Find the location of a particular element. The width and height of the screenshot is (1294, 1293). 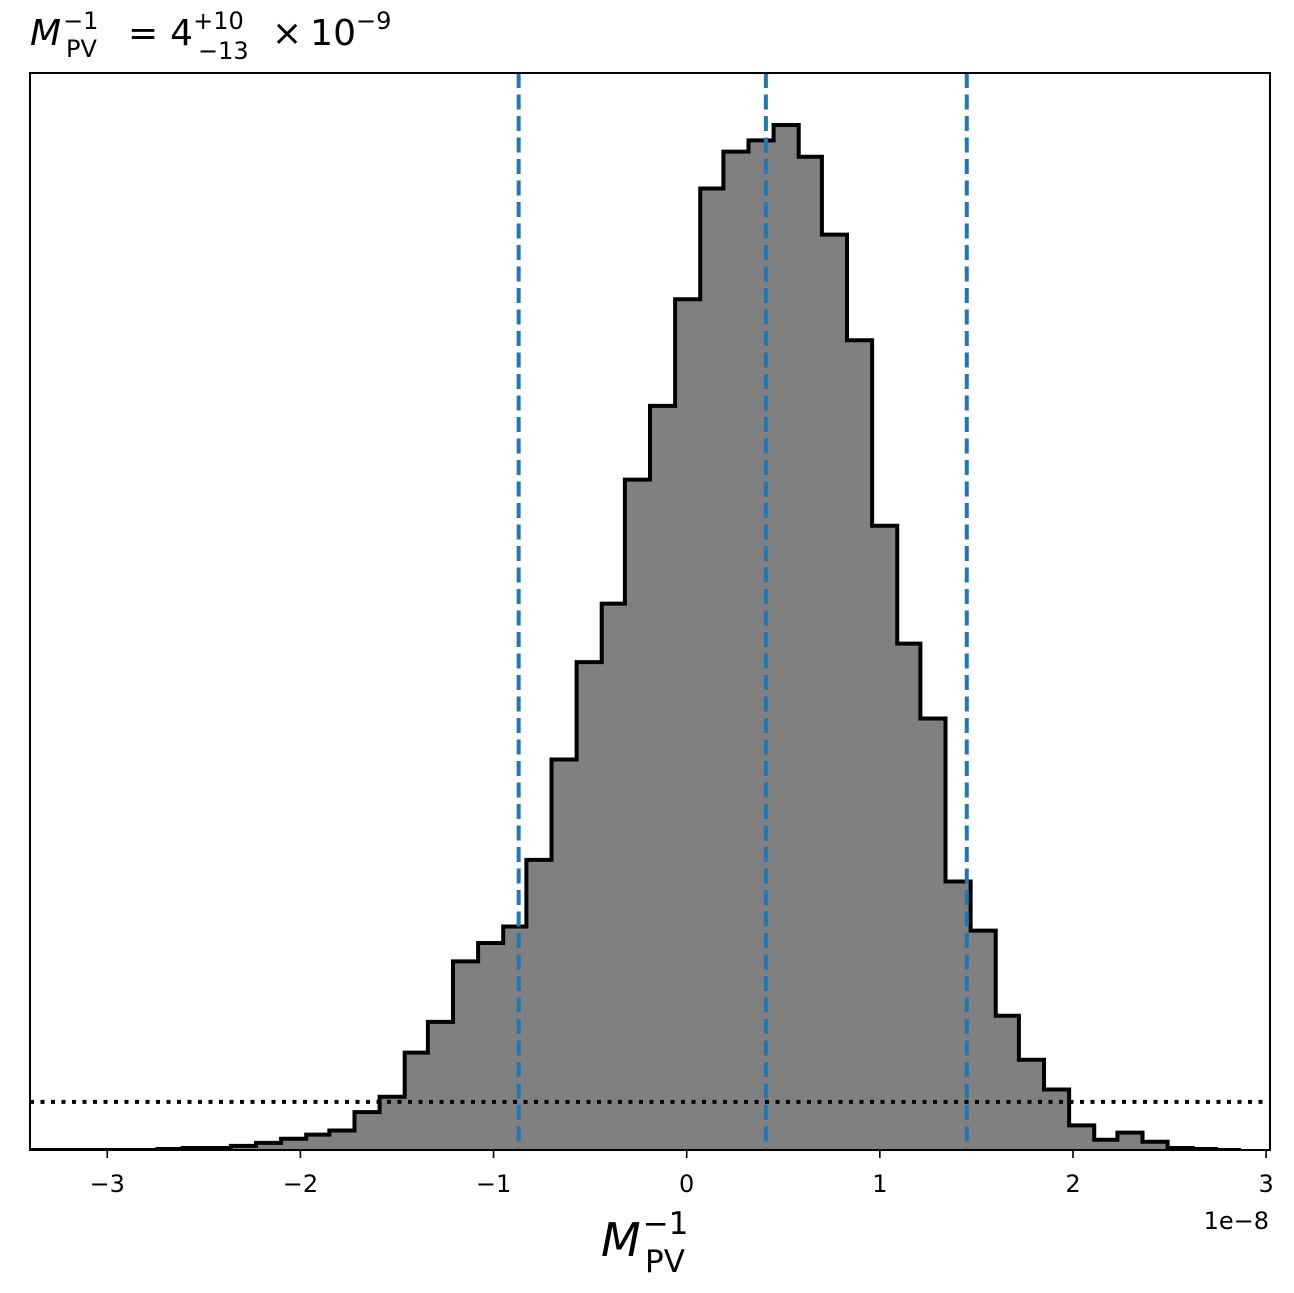

xlabel-subscript: PV is located at coordinates (665, 1262).